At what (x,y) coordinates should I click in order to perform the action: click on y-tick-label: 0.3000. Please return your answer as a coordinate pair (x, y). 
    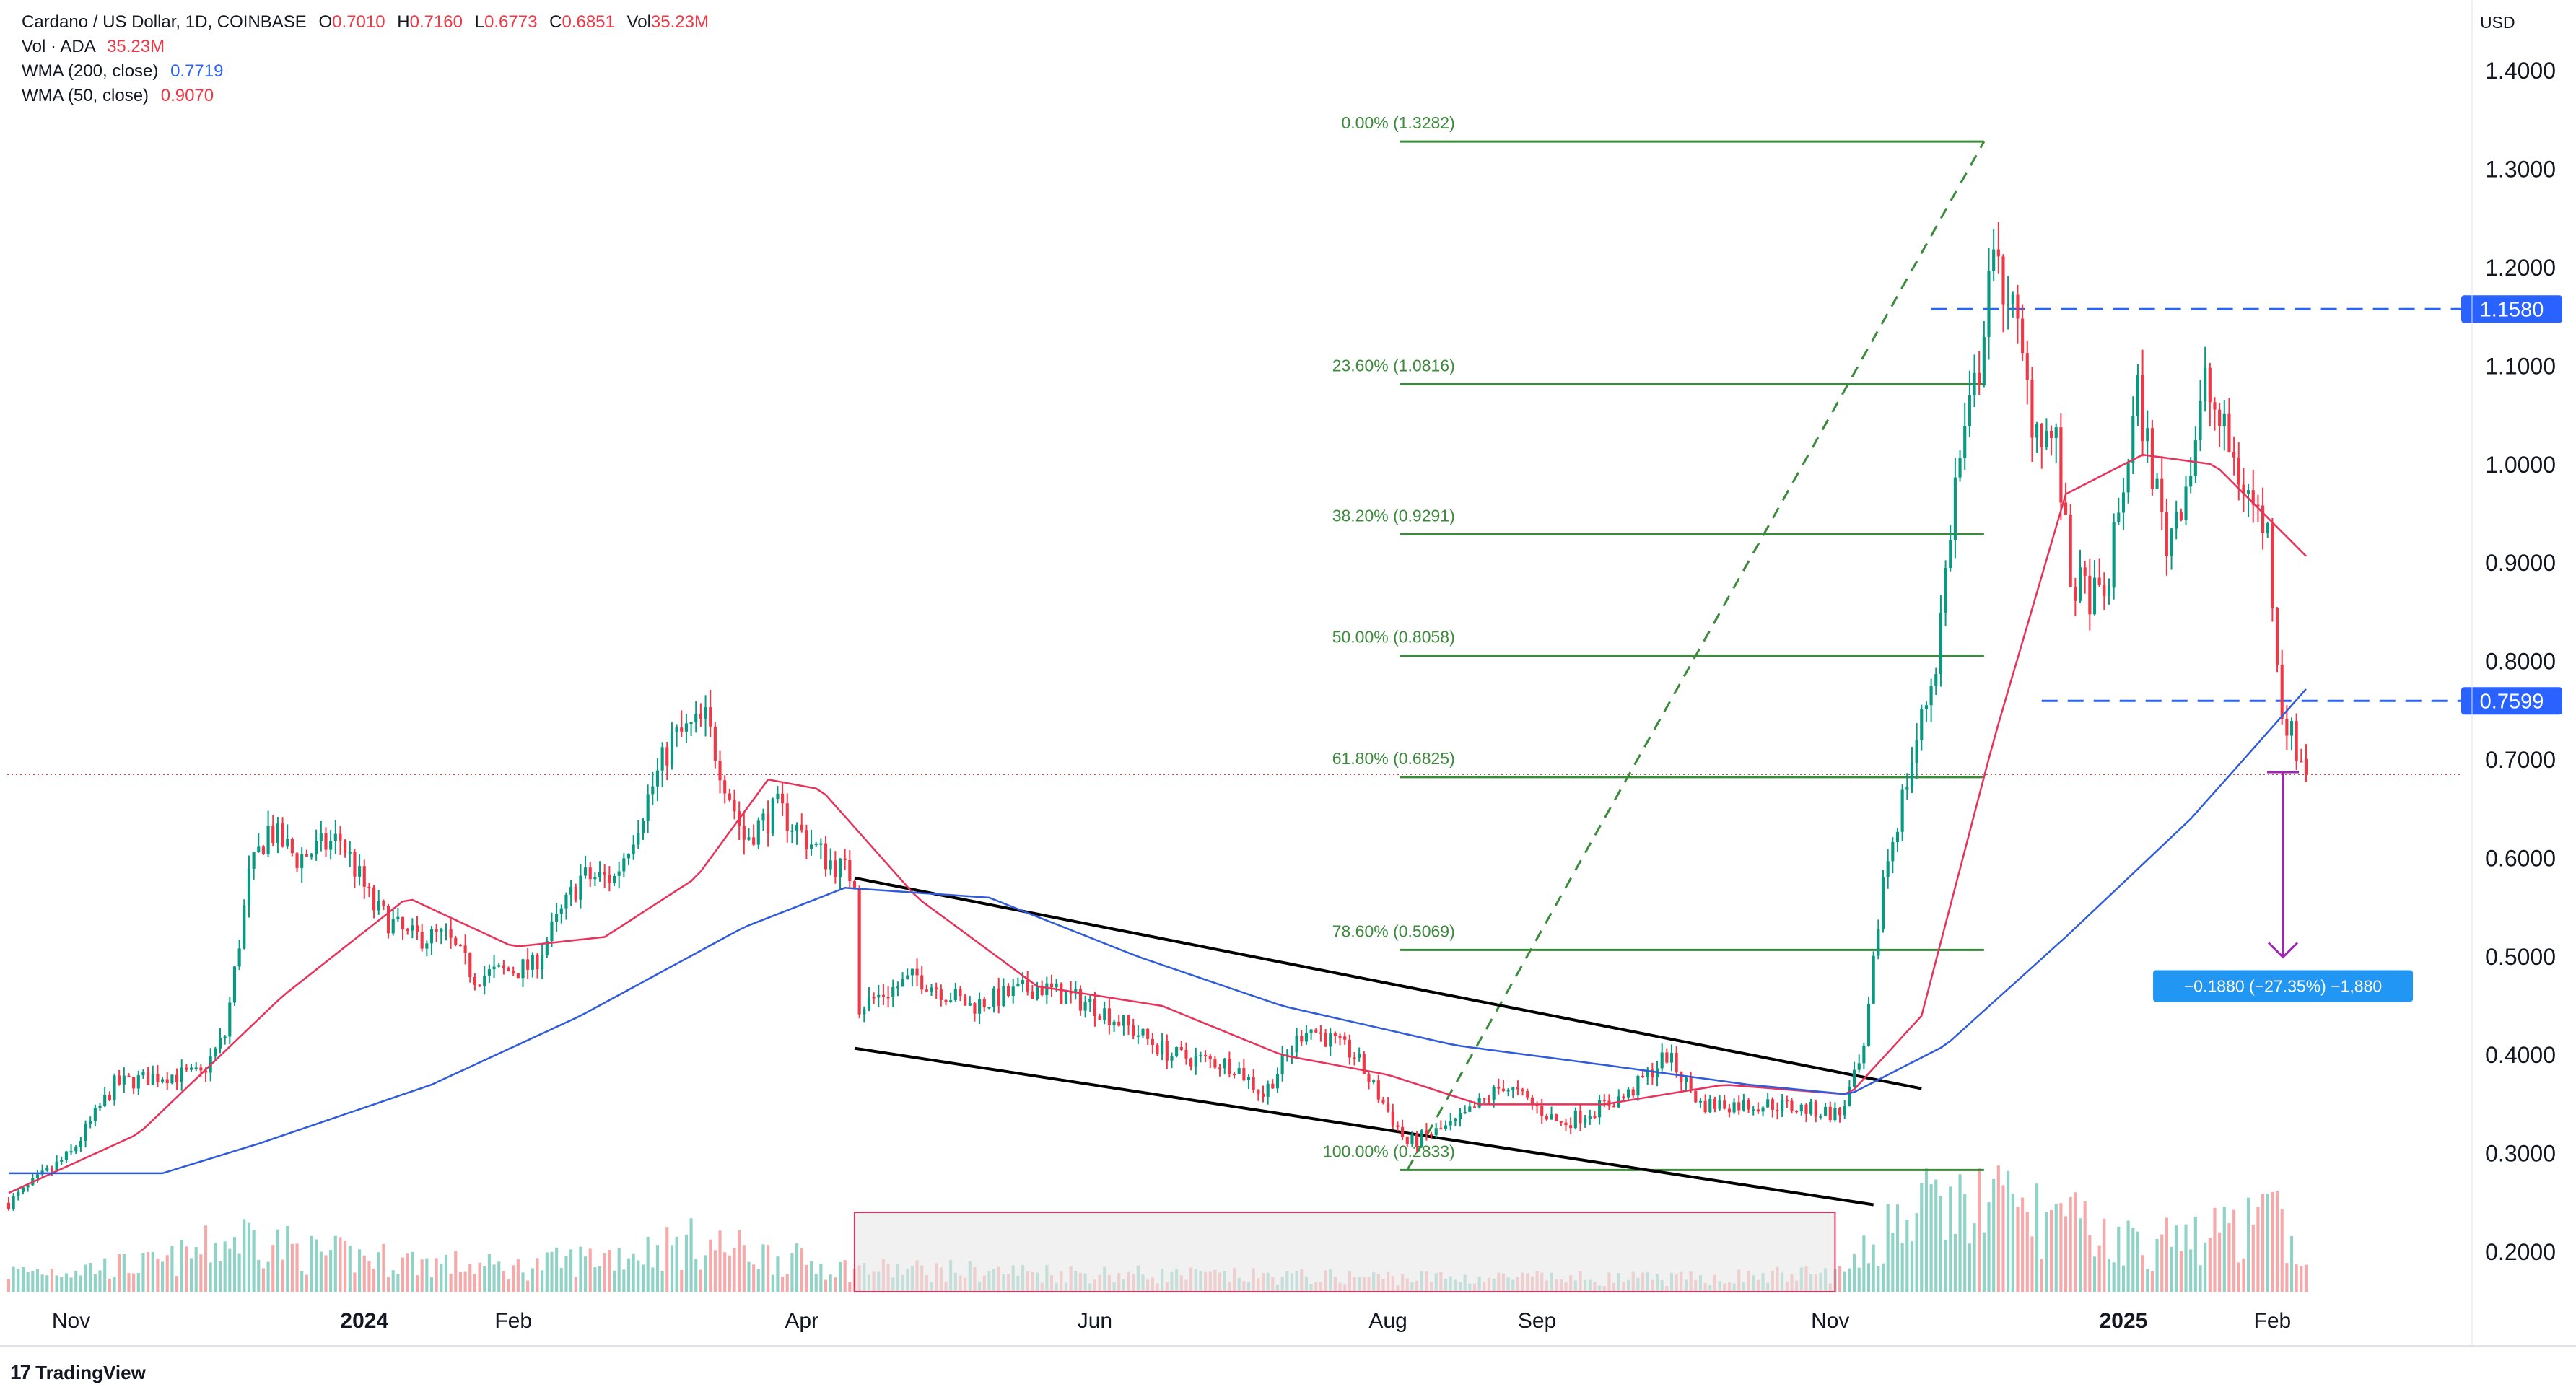
    Looking at the image, I should click on (2520, 1154).